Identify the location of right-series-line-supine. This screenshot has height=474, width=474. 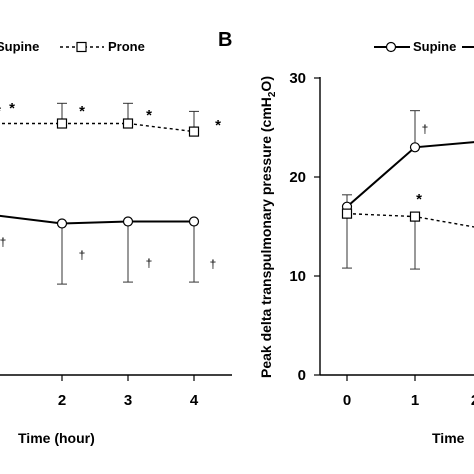
(410, 174).